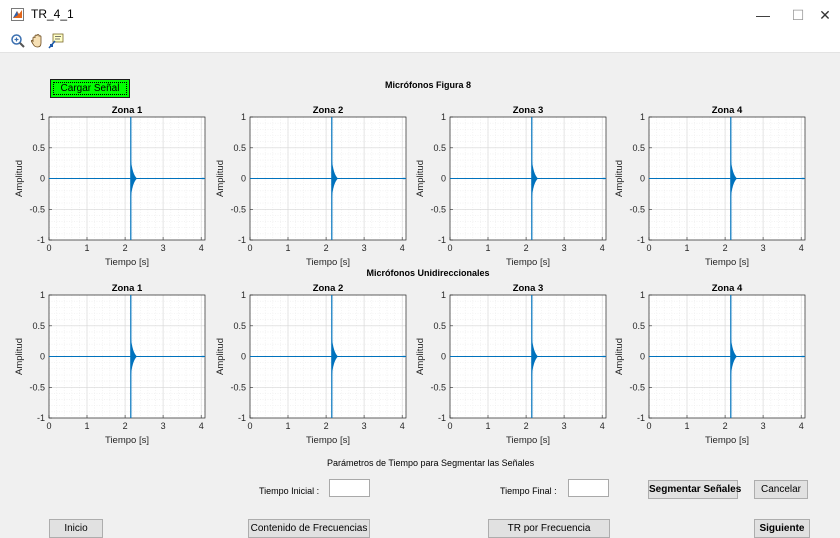 The width and height of the screenshot is (840, 538). What do you see at coordinates (76, 528) in the screenshot?
I see `home-button: Inicio` at bounding box center [76, 528].